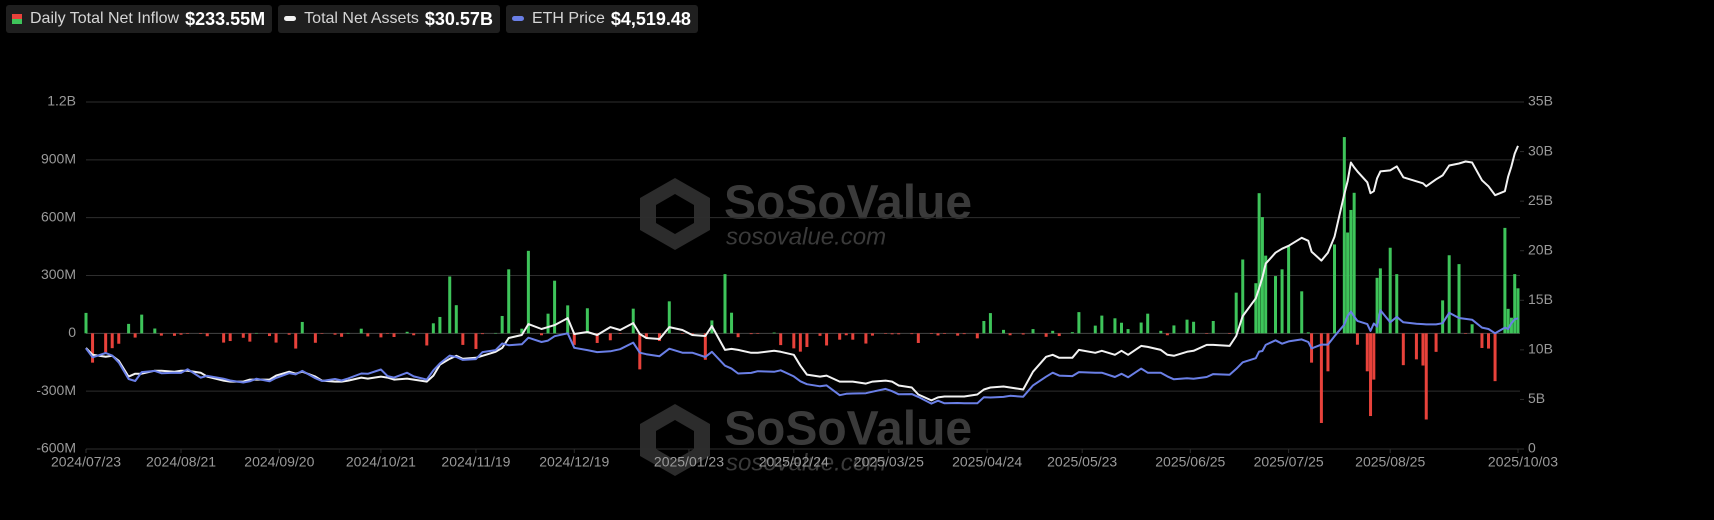  Describe the element at coordinates (1540, 150) in the screenshot. I see `y2-tick-label: 30B` at that location.